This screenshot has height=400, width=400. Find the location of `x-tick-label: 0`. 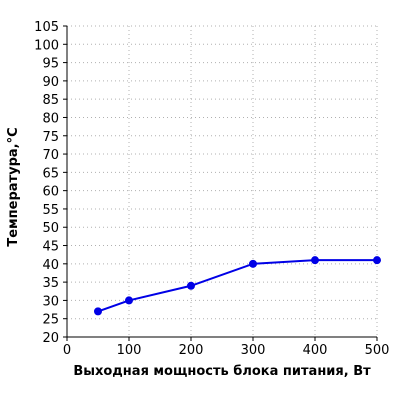

x-tick-label: 0 is located at coordinates (67, 350).